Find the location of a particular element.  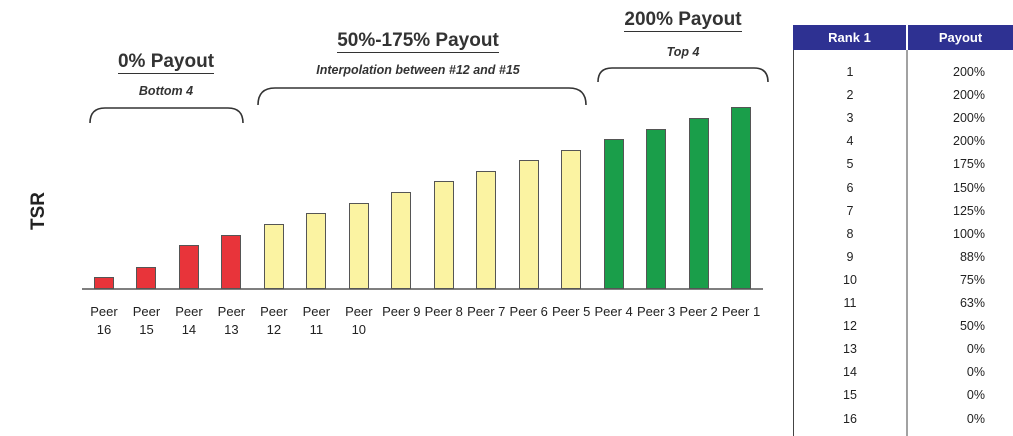

payout-cell: 100% is located at coordinates (969, 233).